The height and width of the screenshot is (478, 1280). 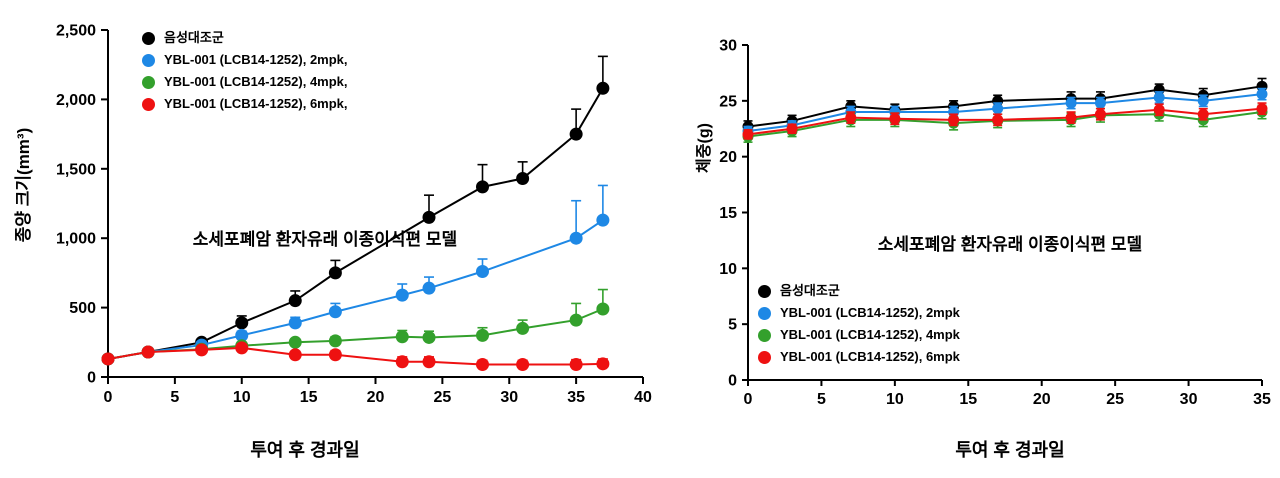 What do you see at coordinates (76, 31) in the screenshot?
I see `y-tick-label: 2,500` at bounding box center [76, 31].